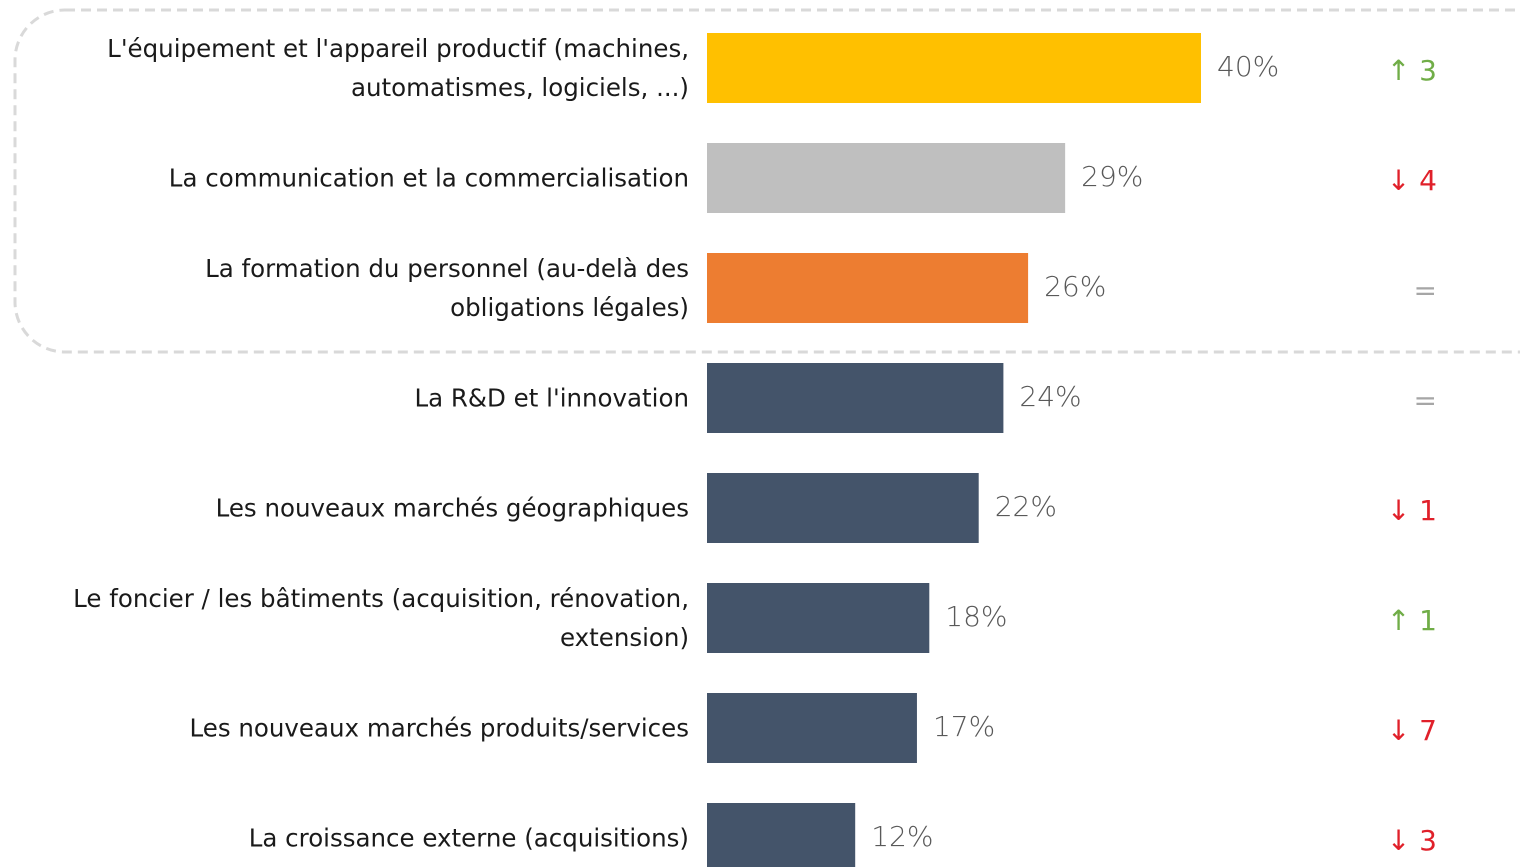 Image resolution: width=1520 pixels, height=867 pixels. I want to click on change-indicator: ↓ 3, so click(1412, 840).